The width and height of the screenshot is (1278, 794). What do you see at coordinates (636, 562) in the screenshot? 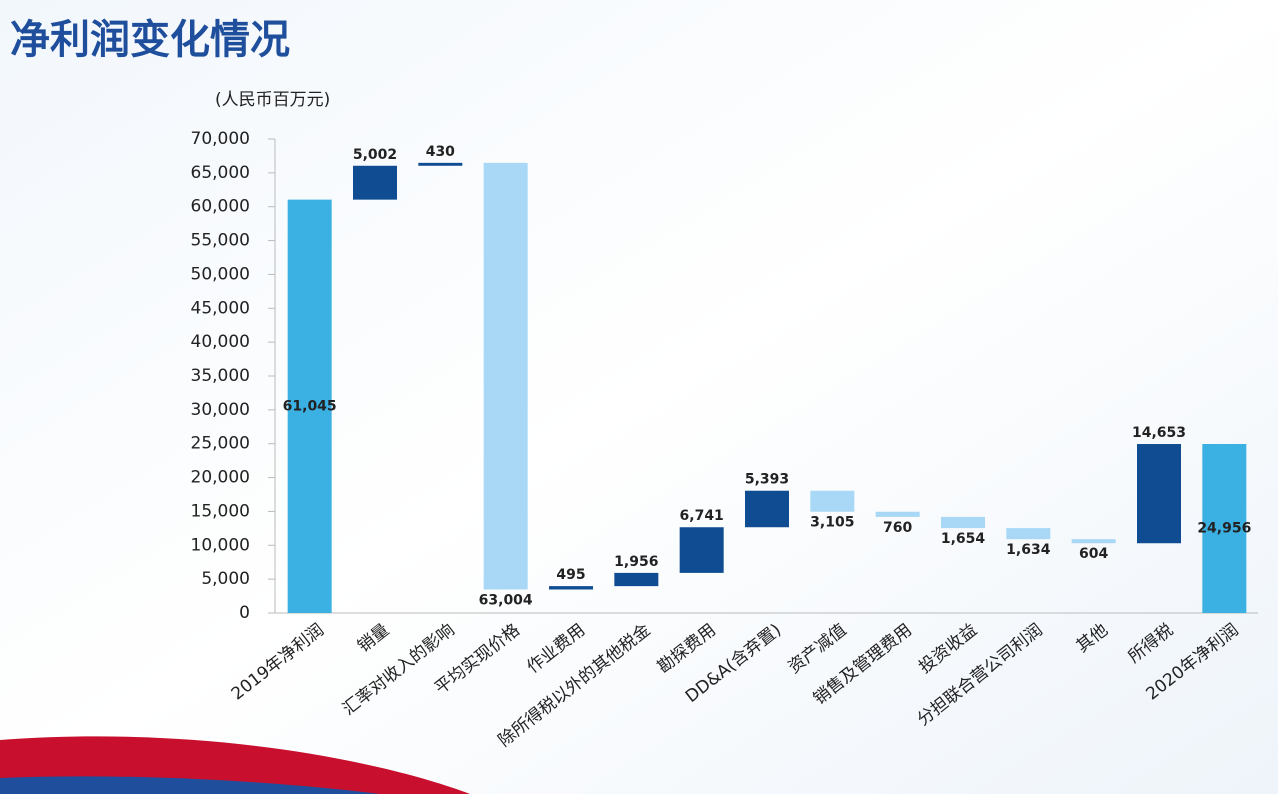
I see `value-label: 1,956` at bounding box center [636, 562].